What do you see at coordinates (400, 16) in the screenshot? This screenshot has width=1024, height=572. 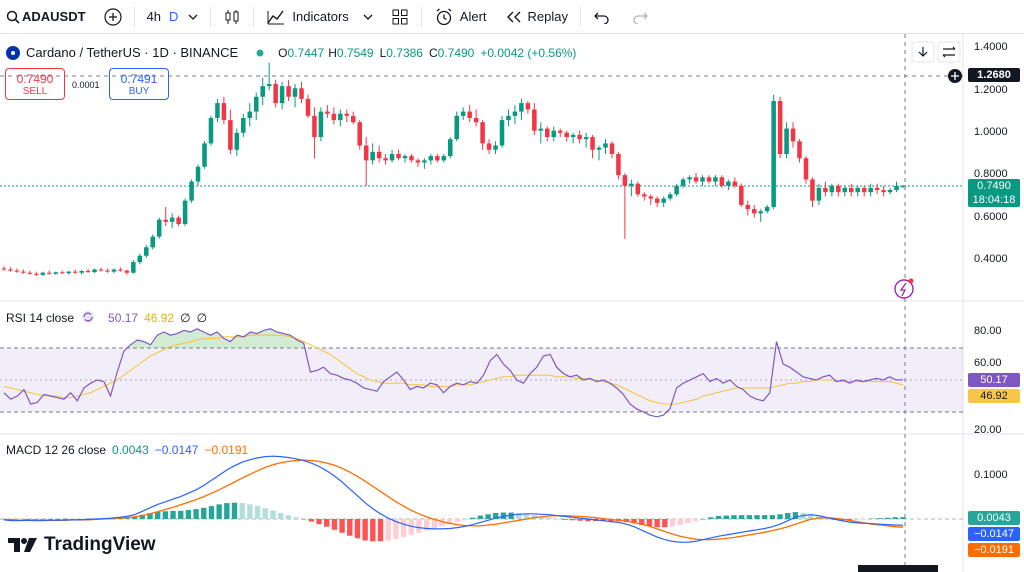 I see `layouts-button` at bounding box center [400, 16].